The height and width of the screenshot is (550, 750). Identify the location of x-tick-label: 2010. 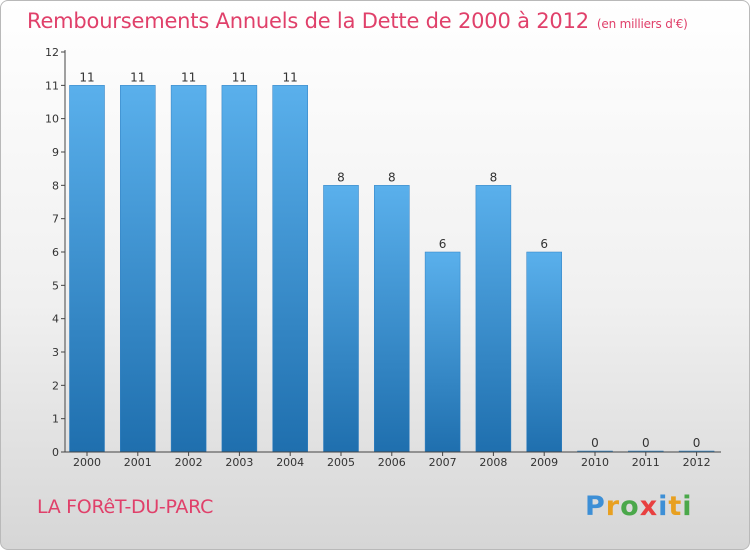
(595, 462).